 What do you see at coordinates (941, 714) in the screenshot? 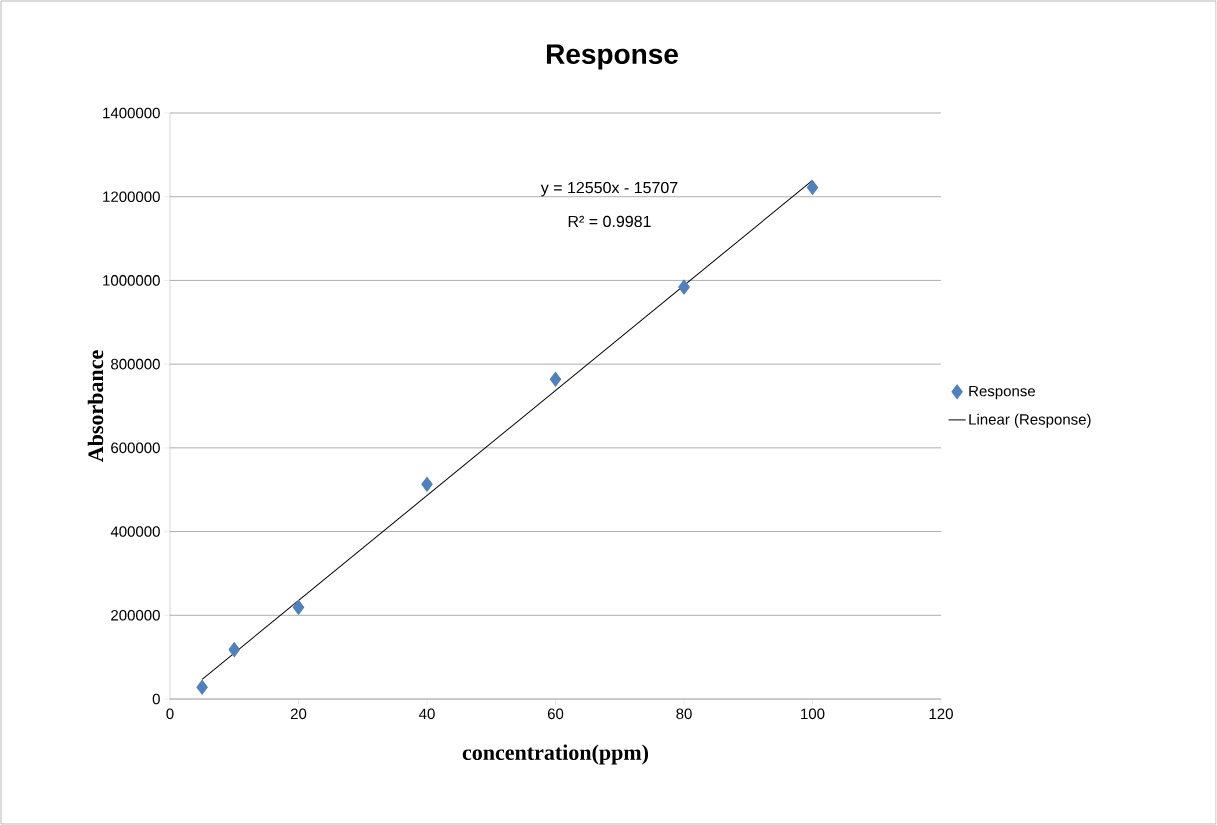
I see `x-tick-label: 120` at bounding box center [941, 714].